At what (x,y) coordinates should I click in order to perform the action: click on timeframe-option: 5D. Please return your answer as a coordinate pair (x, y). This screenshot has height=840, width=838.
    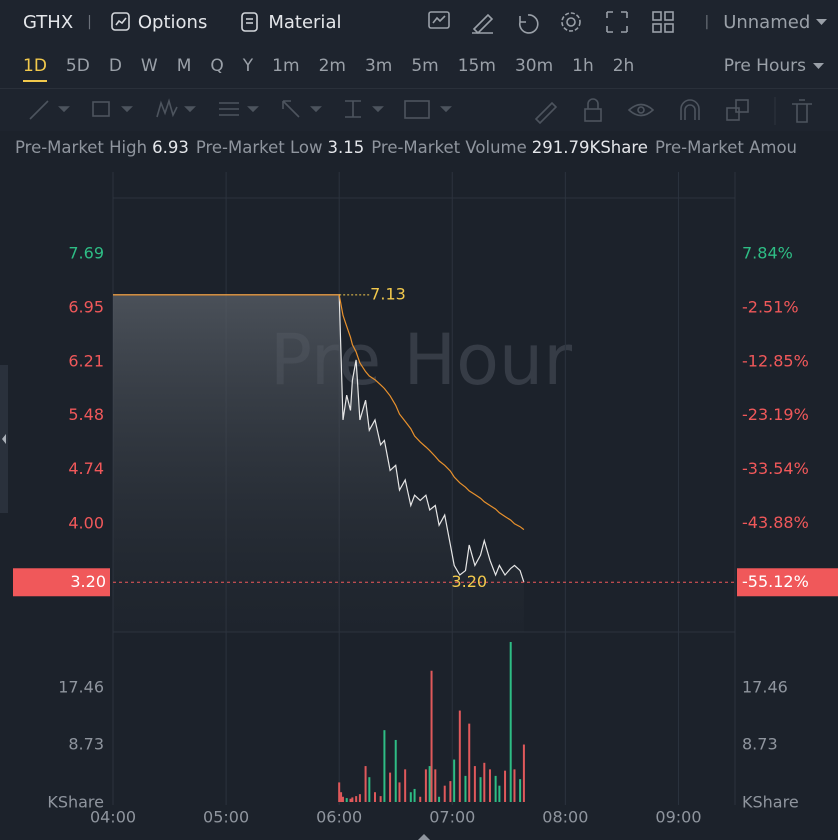
    Looking at the image, I should click on (77, 66).